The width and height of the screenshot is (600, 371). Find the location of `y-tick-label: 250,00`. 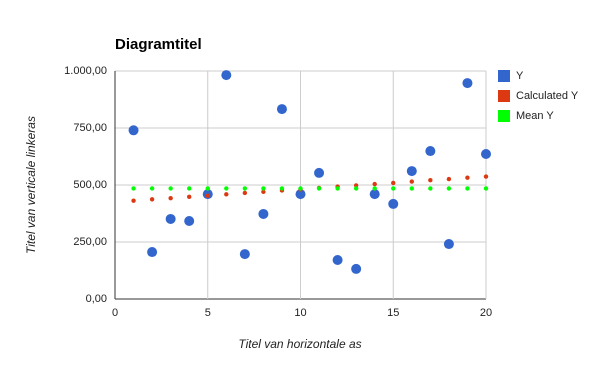

y-tick-label: 250,00 is located at coordinates (90, 242).